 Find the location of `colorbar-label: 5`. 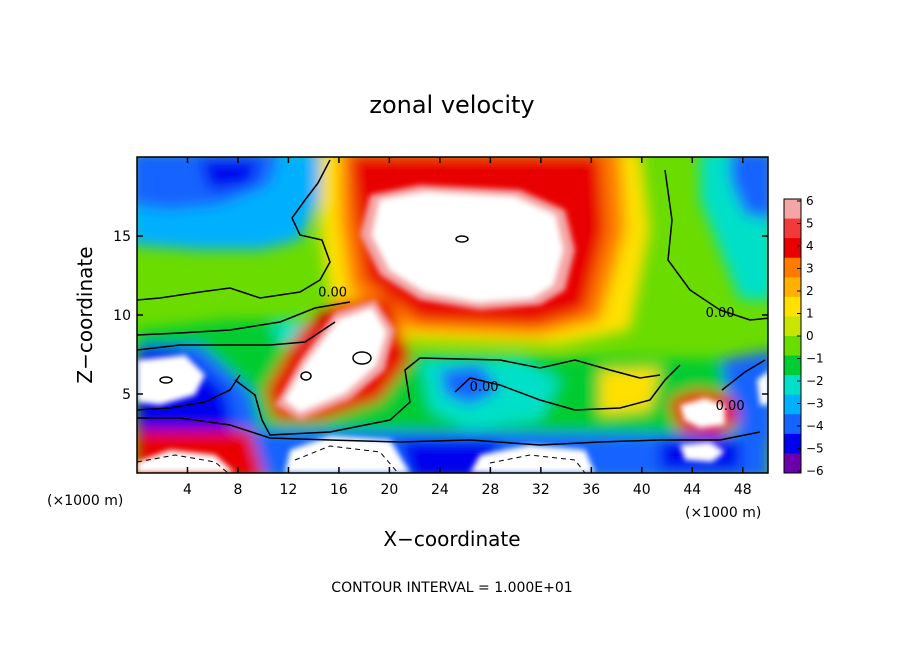

colorbar-label: 5 is located at coordinates (810, 224).